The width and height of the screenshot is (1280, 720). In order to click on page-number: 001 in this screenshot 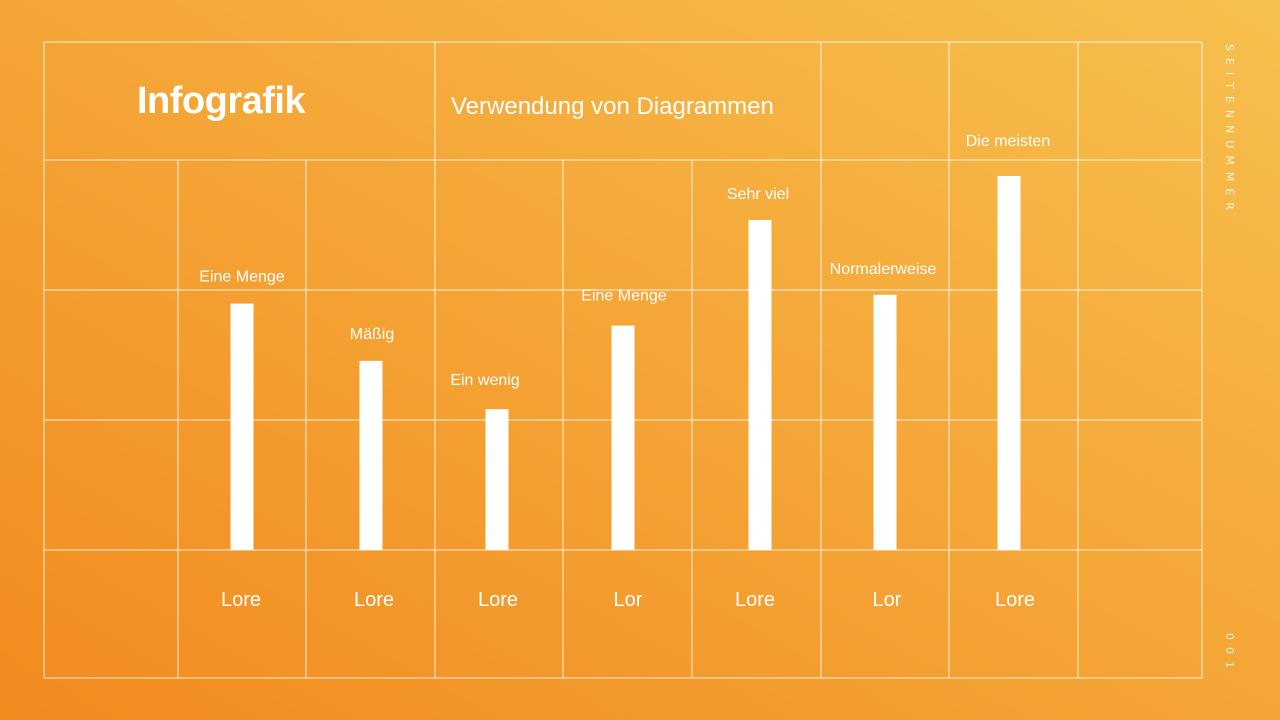, I will do `click(1229, 654)`.